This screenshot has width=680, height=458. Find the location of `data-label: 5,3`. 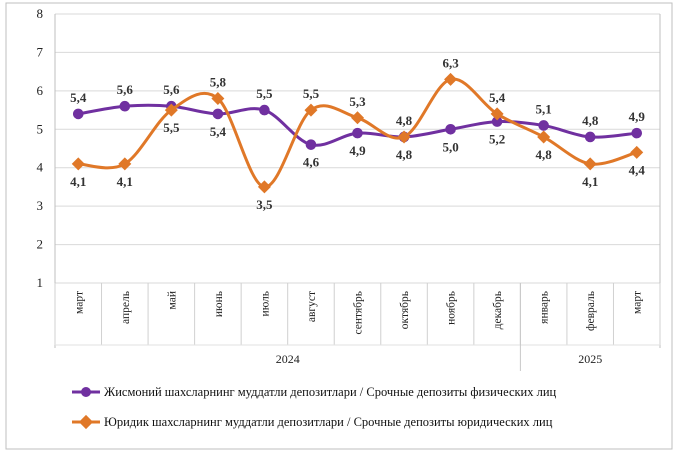

data-label: 5,3 is located at coordinates (357, 101).